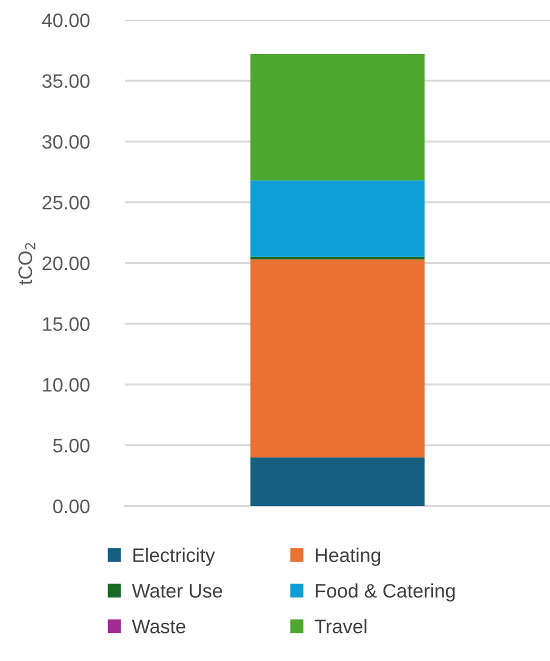 The image size is (550, 661). I want to click on y-tick-label: 25.00, so click(66, 203).